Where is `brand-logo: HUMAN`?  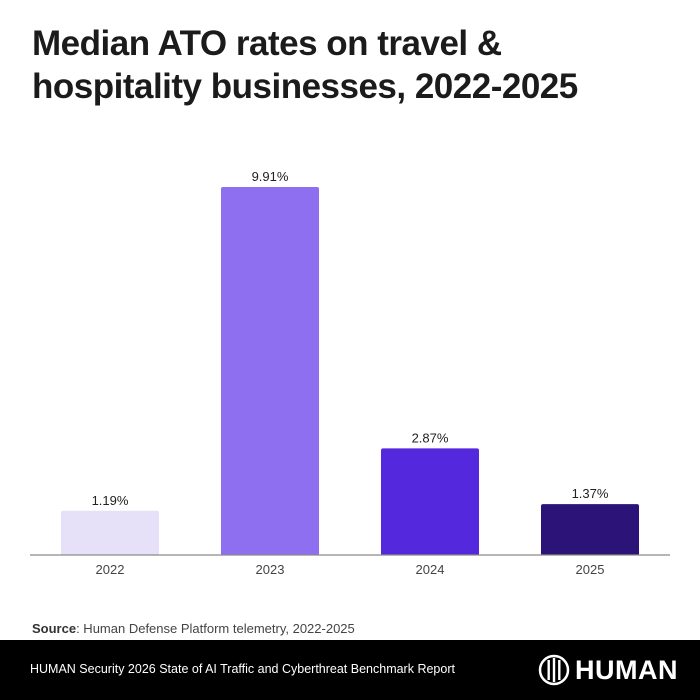 brand-logo: HUMAN is located at coordinates (608, 670).